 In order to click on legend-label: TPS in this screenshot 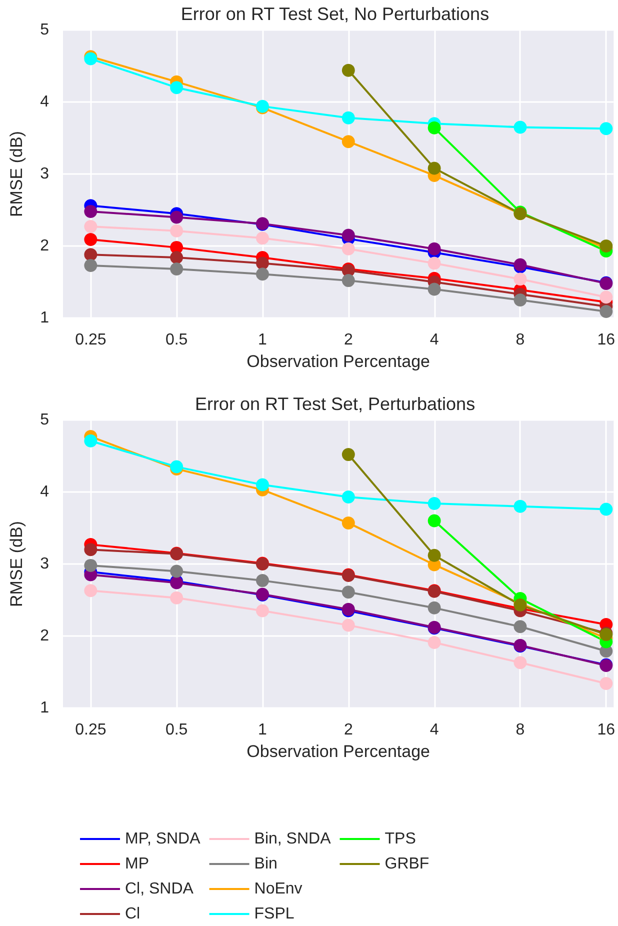, I will do `click(400, 839)`.